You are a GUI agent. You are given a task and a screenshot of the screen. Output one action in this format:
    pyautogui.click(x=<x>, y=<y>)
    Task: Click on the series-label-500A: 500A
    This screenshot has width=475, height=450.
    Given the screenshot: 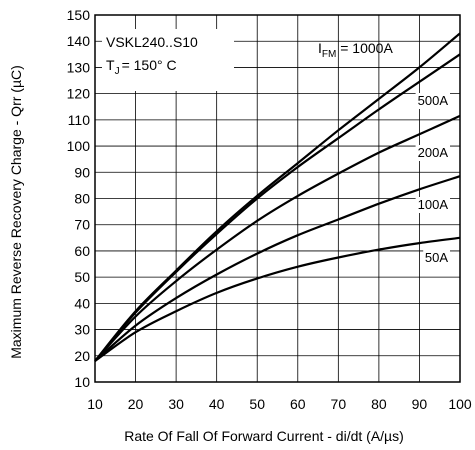 What is the action you would take?
    pyautogui.click(x=433, y=100)
    